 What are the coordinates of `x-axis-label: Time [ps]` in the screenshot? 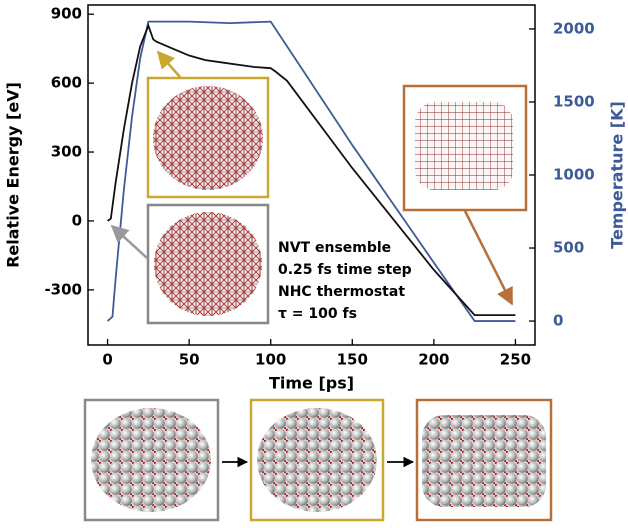 It's located at (311, 383).